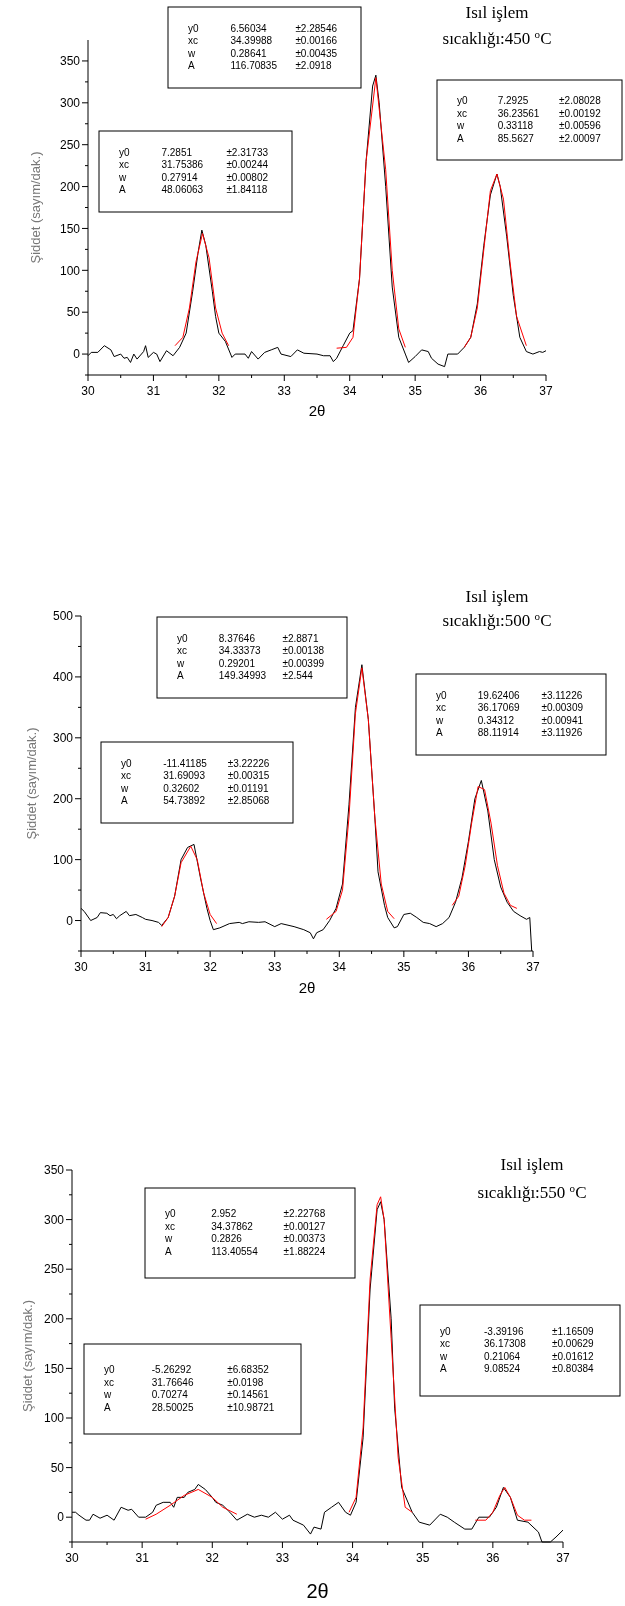 The height and width of the screenshot is (1606, 625). I want to click on text: y0 2.952 ±2.22768, so click(245, 1214).